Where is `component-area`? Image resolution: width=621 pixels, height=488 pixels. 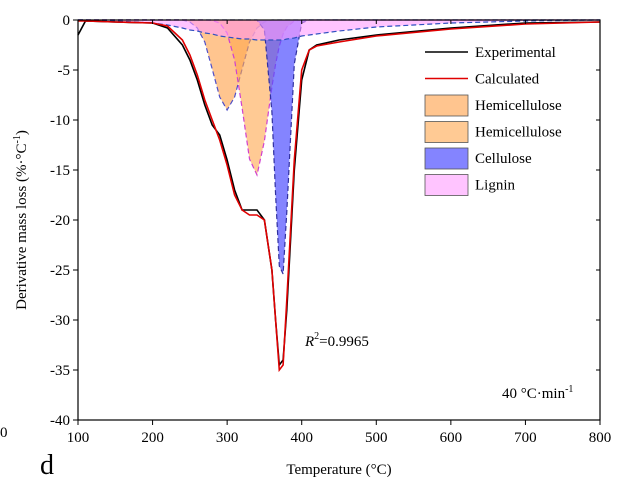 component-area is located at coordinates (339, 30).